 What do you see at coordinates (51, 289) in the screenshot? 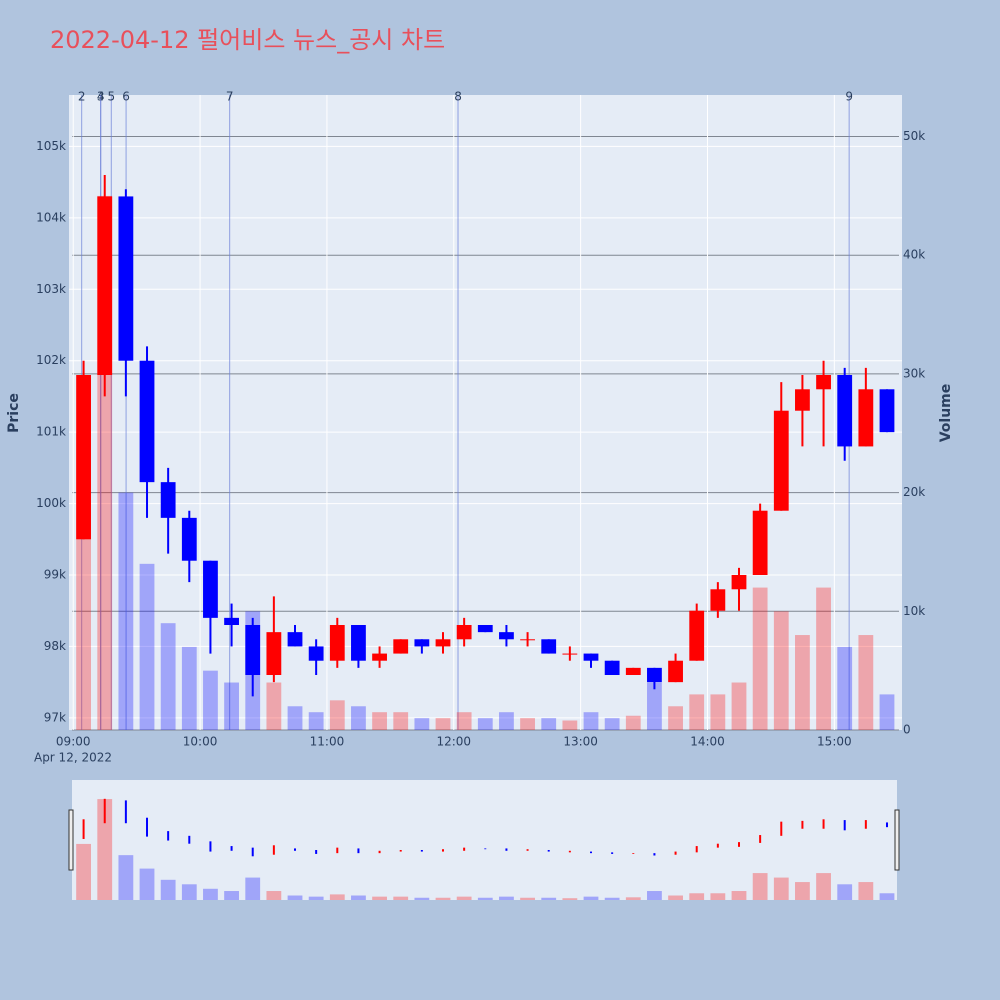
I see `y-tick-label: 103k` at bounding box center [51, 289].